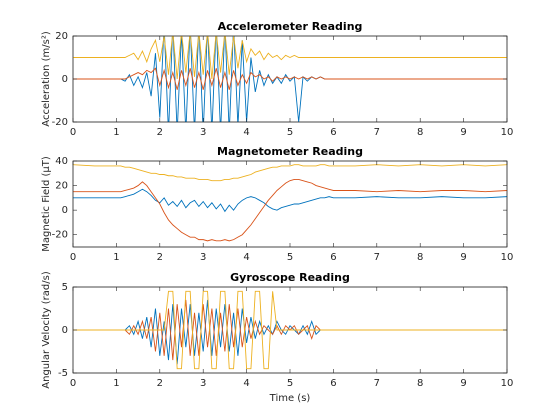 The height and width of the screenshot is (420, 560). I want to click on y-axis-label: Acceleration (m/s²), so click(46, 79).